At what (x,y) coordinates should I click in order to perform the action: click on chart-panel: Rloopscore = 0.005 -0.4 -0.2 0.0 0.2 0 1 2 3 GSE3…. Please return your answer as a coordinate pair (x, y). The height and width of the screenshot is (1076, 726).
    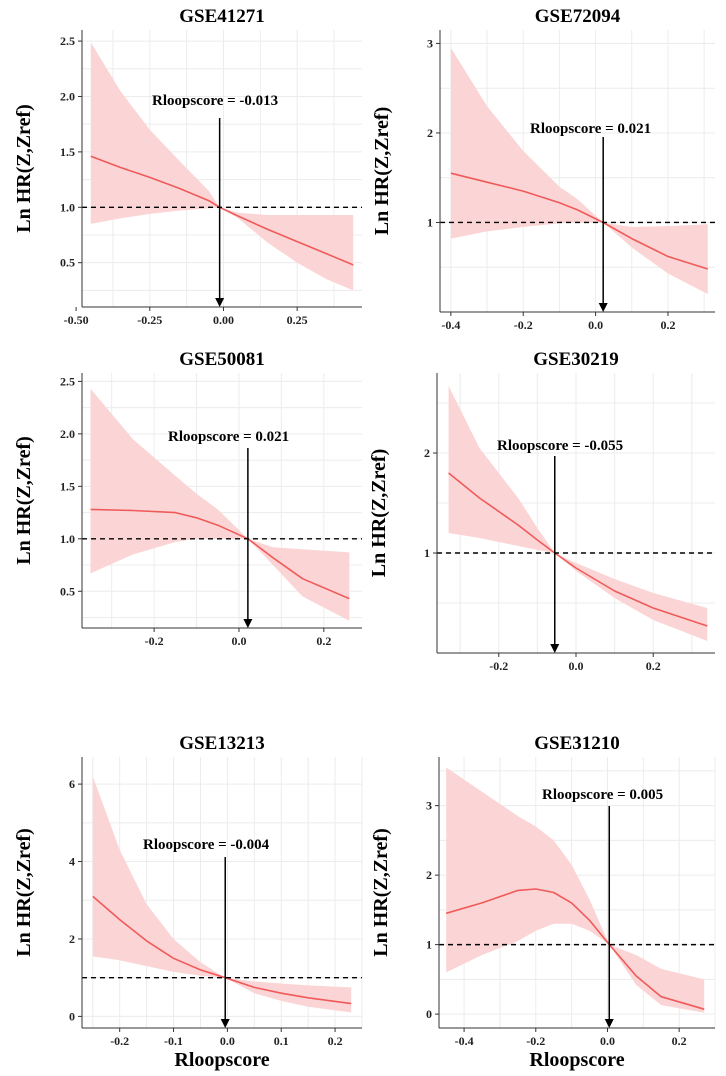
    Looking at the image, I should click on (543, 902).